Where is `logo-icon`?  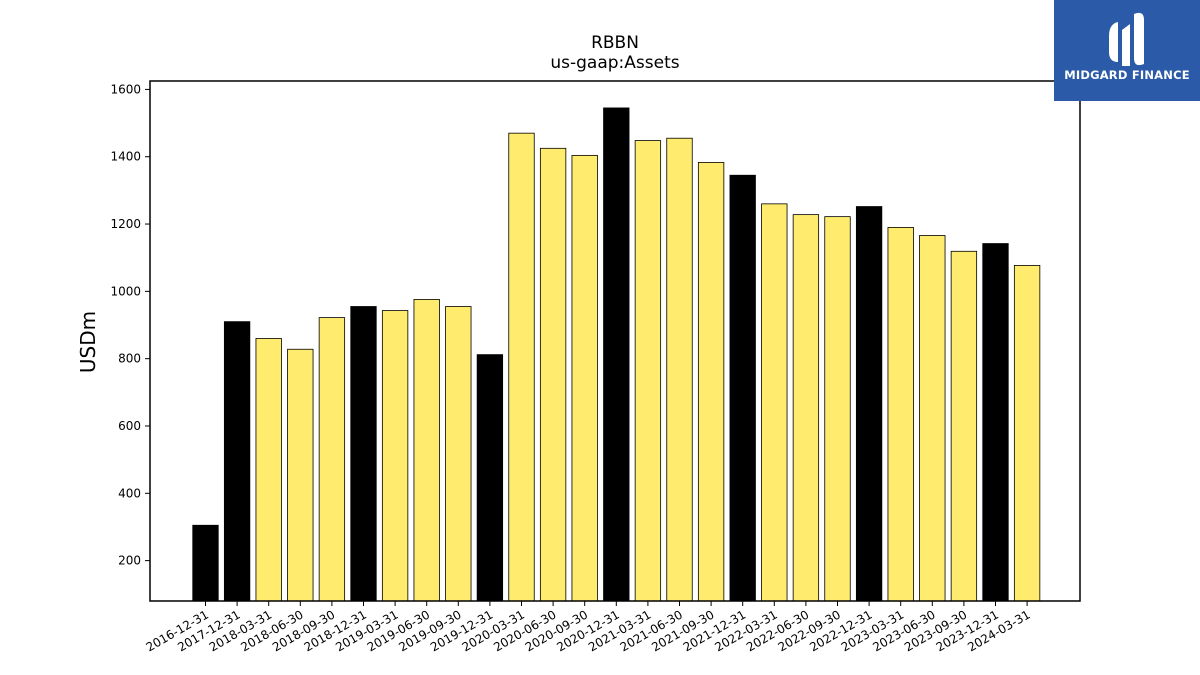
logo-icon is located at coordinates (1126, 39).